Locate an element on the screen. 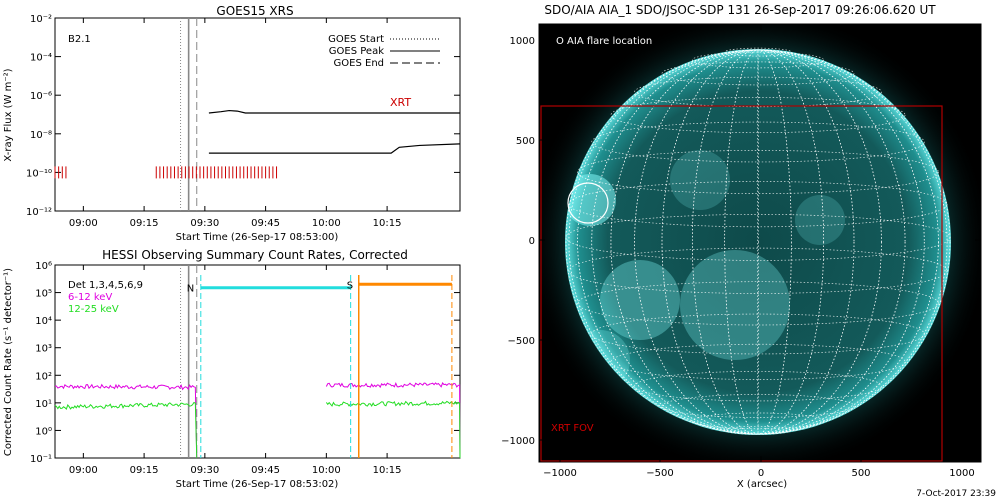  goes-legend: GOES Start GOES Peak GOES End is located at coordinates (384, 51).